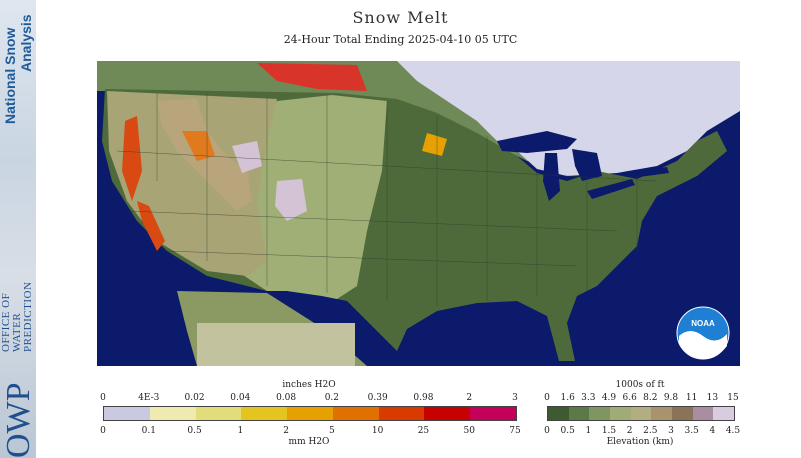 The image size is (801, 458). What do you see at coordinates (469, 431) in the screenshot?
I see `melt-tick-label: 50` at bounding box center [469, 431].